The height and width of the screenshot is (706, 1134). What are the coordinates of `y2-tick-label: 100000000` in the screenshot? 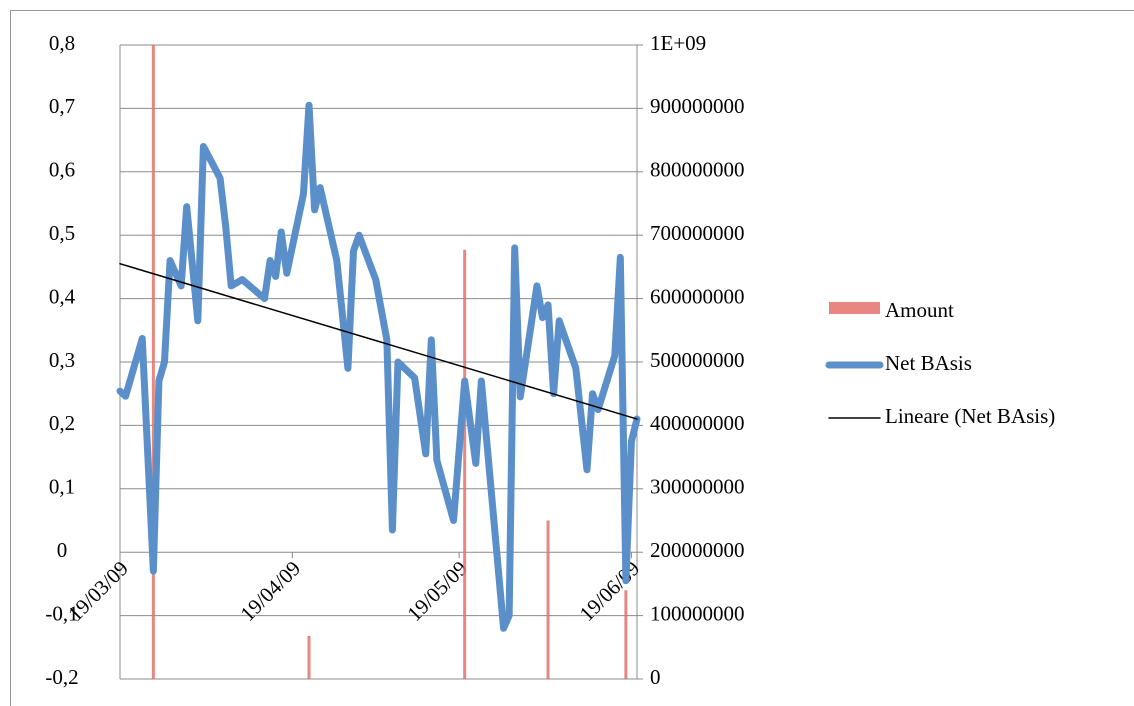 It's located at (697, 613).